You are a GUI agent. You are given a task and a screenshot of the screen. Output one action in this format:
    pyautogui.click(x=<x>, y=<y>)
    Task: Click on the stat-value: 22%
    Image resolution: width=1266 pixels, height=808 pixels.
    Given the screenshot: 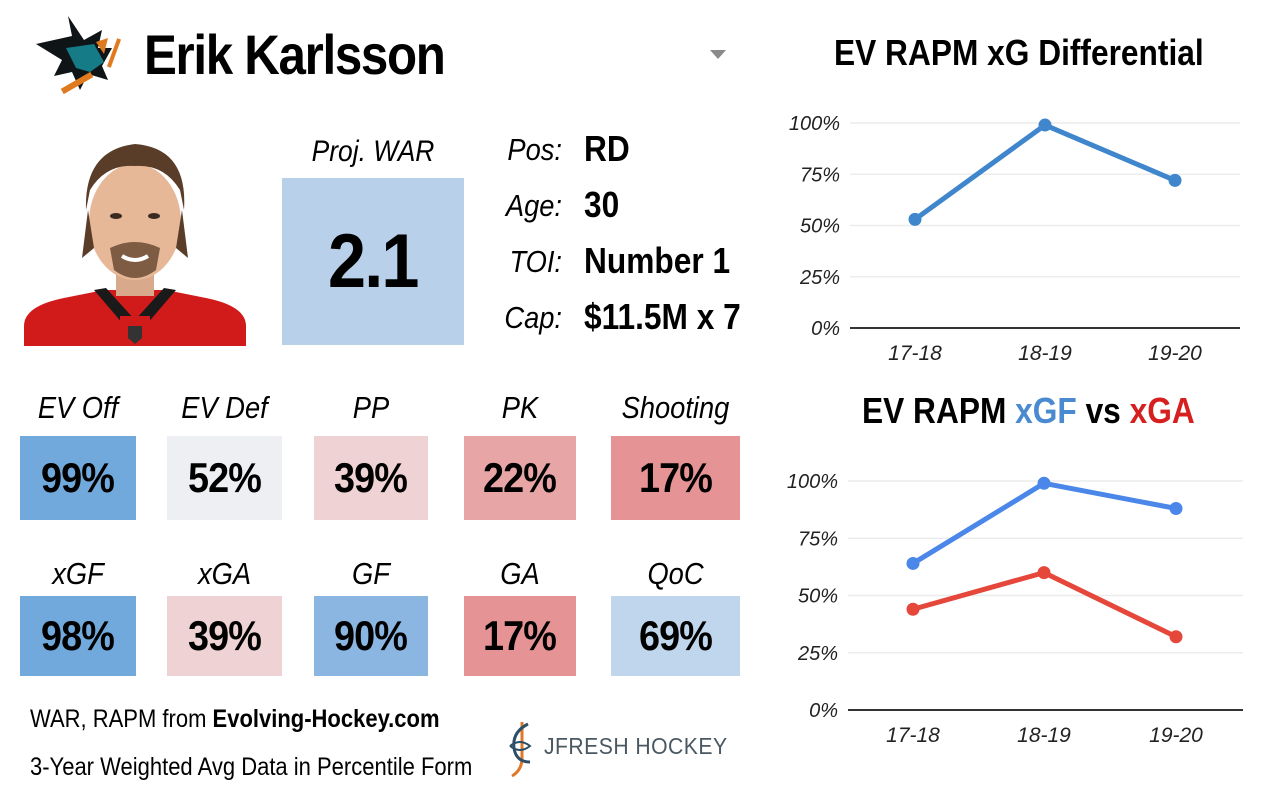 What is the action you would take?
    pyautogui.click(x=520, y=477)
    